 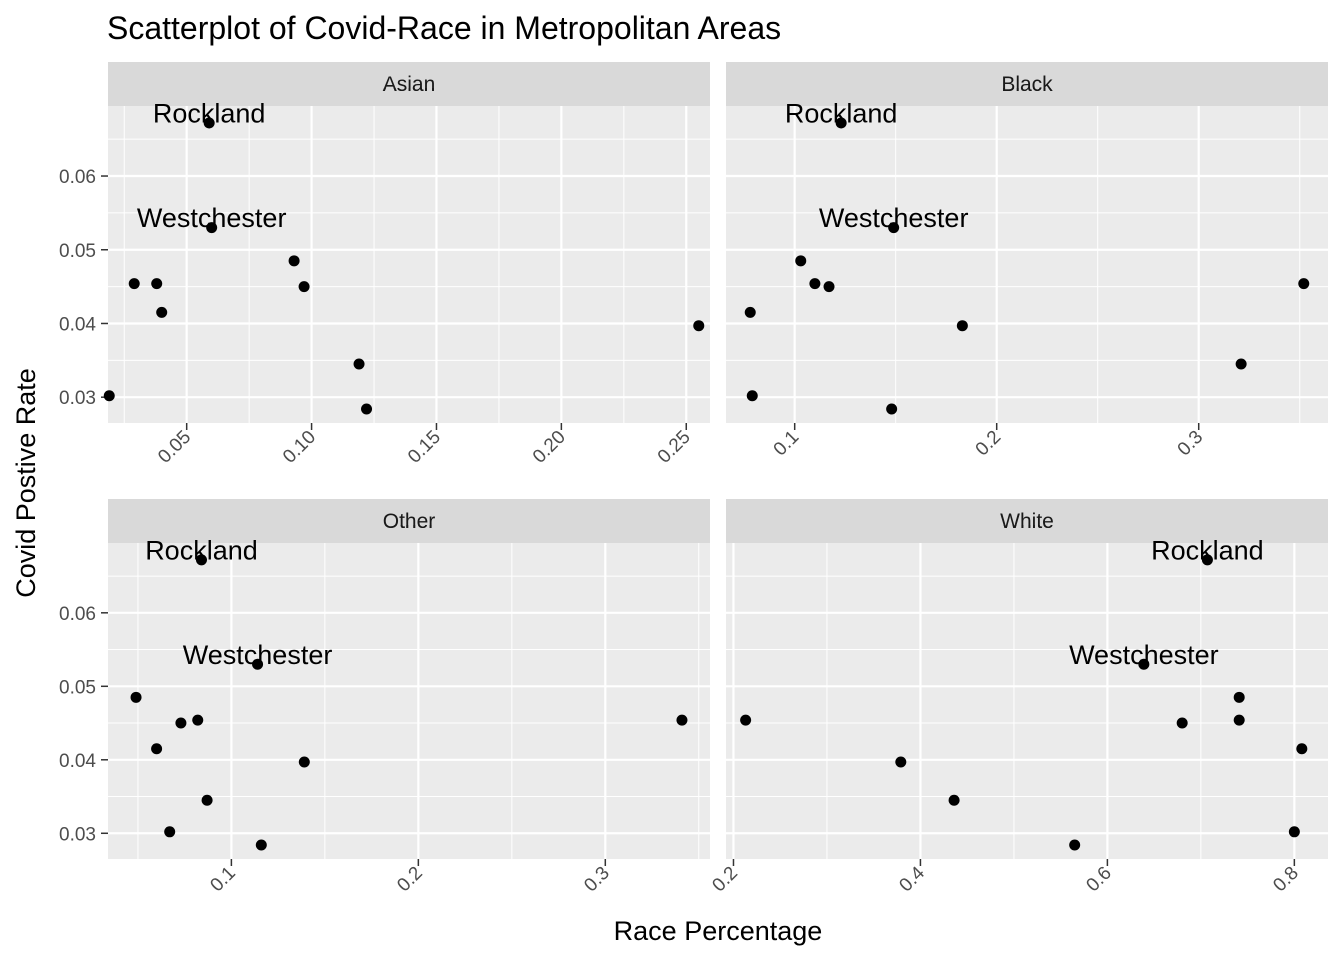 I want to click on x-tick-label: 0.20, so click(x=549, y=447).